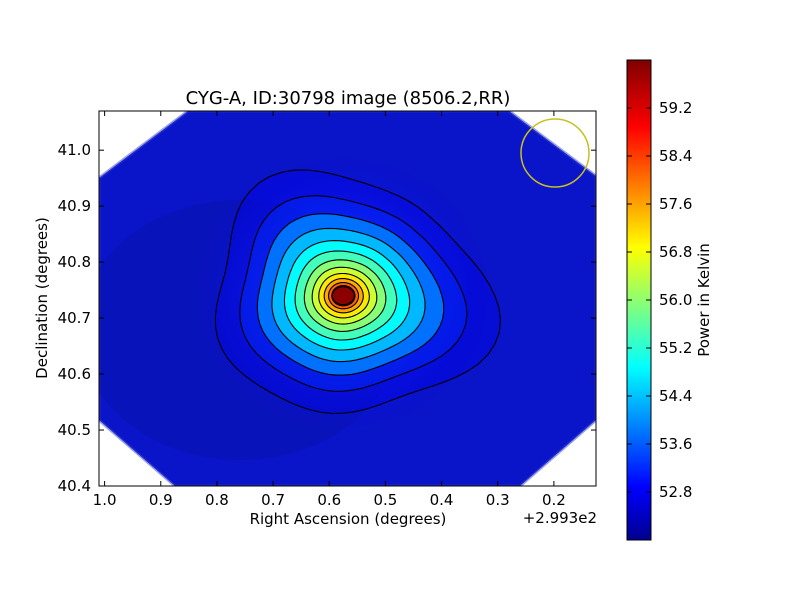 The height and width of the screenshot is (600, 800). Describe the element at coordinates (74, 206) in the screenshot. I see `y-tick-label: 40.9` at that location.